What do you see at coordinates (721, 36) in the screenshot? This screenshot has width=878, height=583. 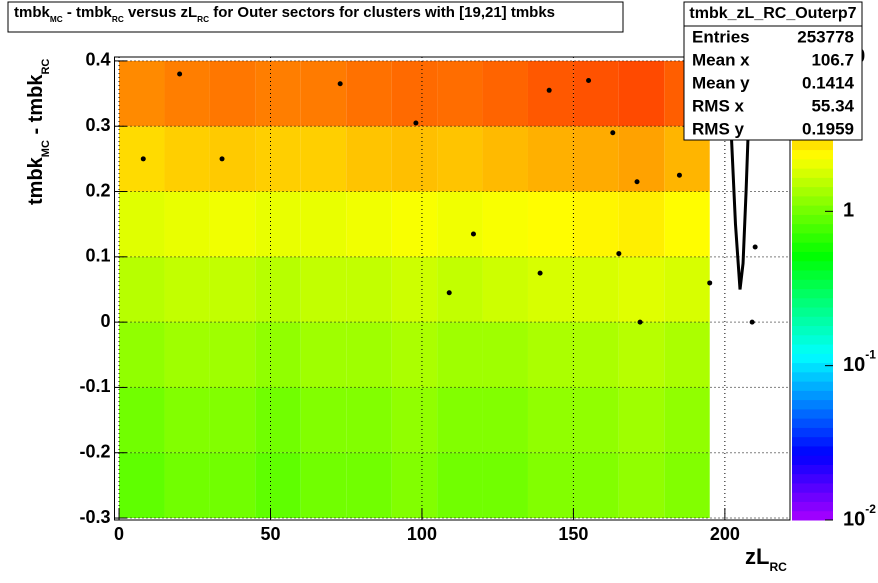 I see `stats-key: Entries` at bounding box center [721, 36].